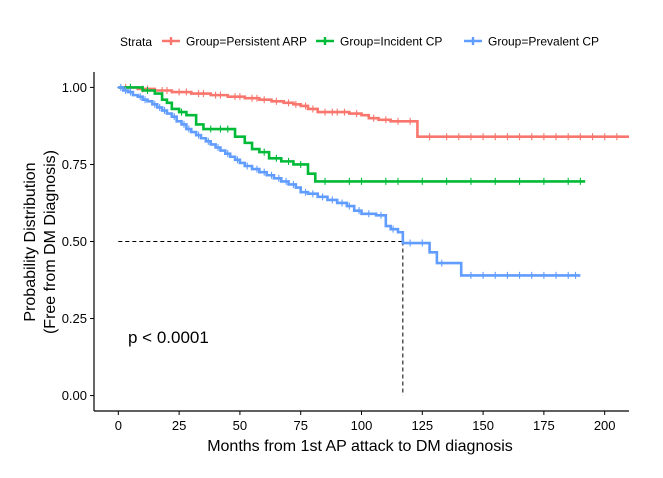 Image resolution: width=663 pixels, height=478 pixels. I want to click on y-tick-label: 0.75, so click(74, 164).